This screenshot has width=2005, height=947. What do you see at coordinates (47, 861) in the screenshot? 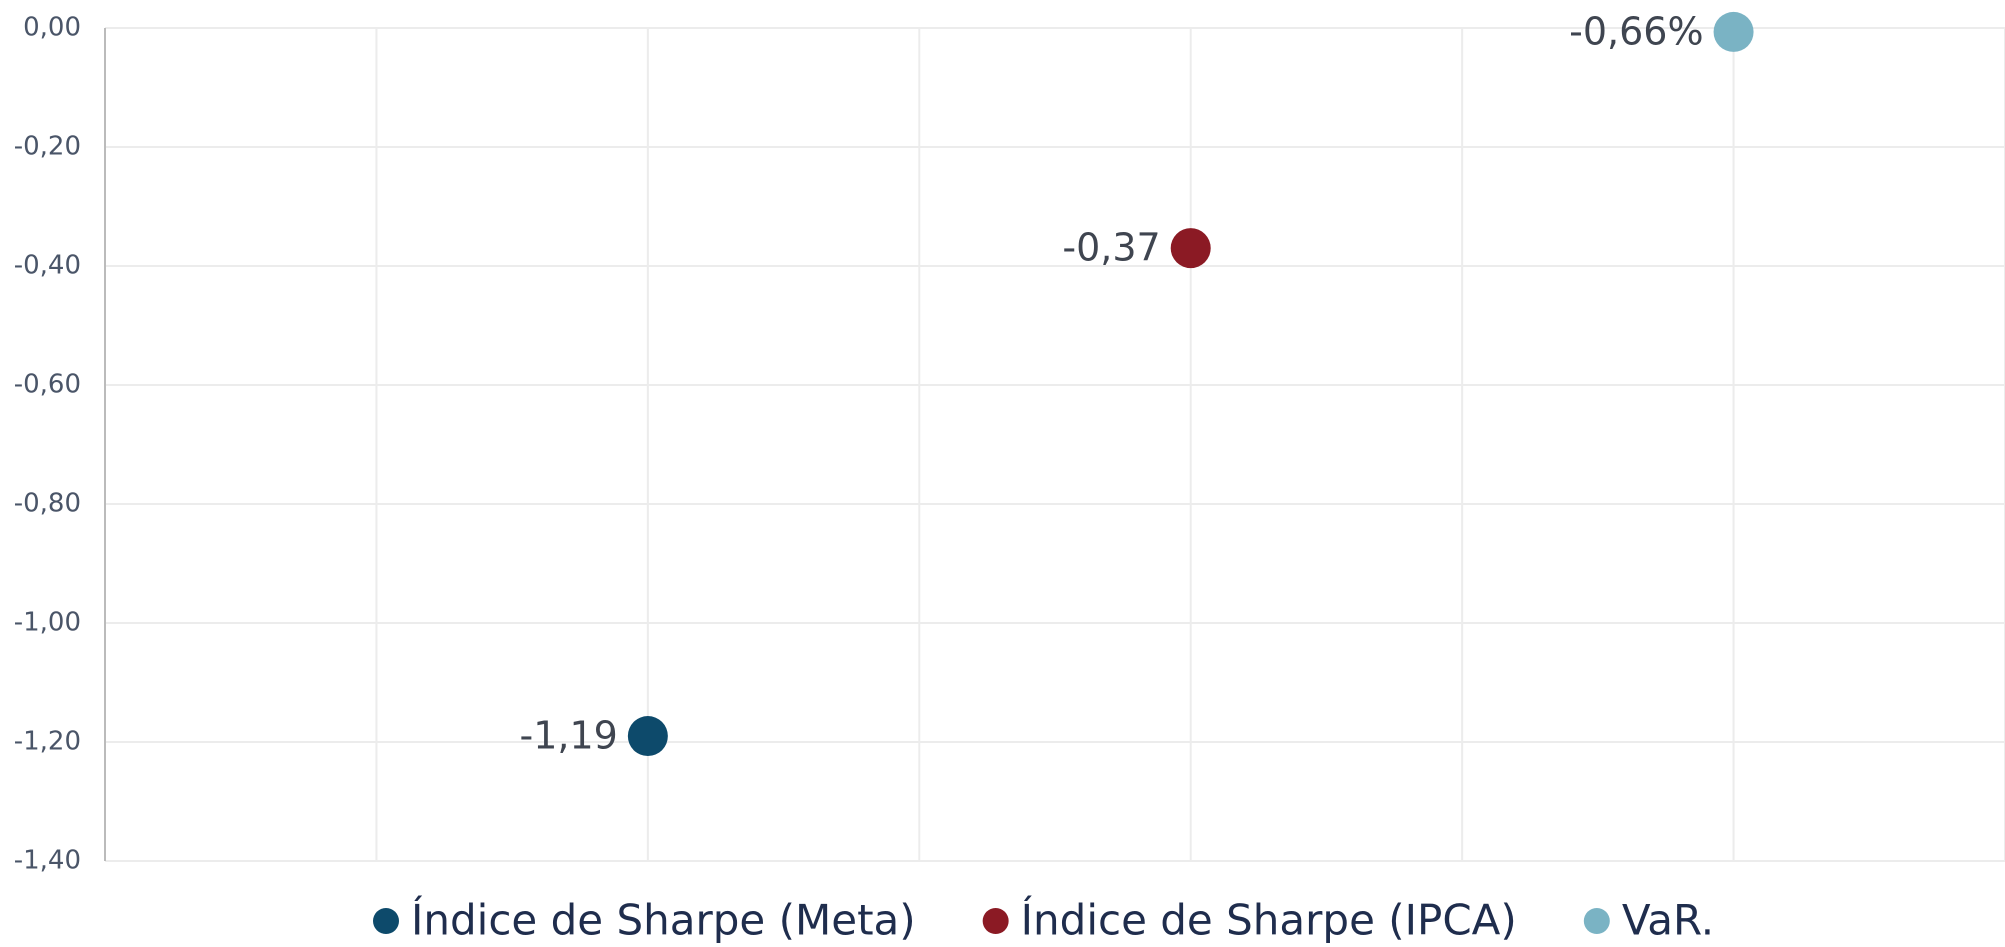
I see `y-tick-label: -1,40` at bounding box center [47, 861].